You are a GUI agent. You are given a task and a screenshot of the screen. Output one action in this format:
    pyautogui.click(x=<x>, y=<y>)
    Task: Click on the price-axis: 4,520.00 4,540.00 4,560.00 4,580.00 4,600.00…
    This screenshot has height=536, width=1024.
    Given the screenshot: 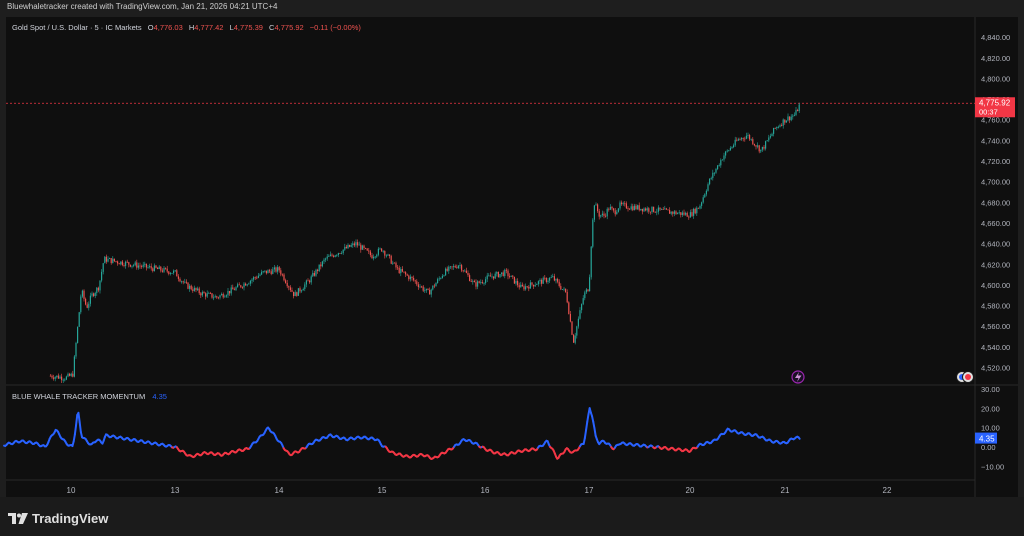 What is the action you would take?
    pyautogui.click(x=995, y=202)
    